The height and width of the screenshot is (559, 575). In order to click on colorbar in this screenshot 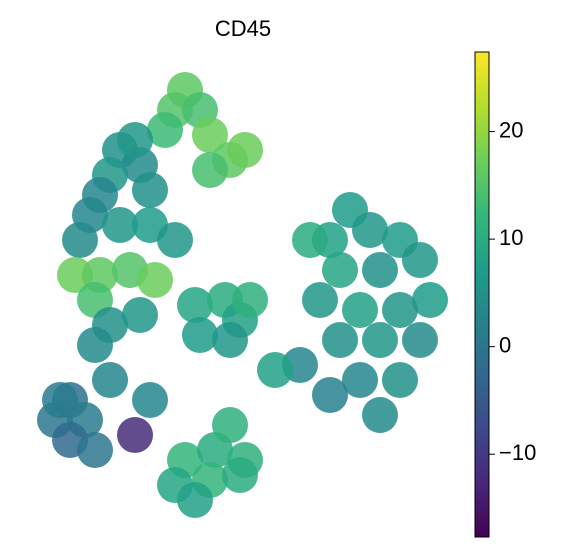, I will do `click(482, 294)`.